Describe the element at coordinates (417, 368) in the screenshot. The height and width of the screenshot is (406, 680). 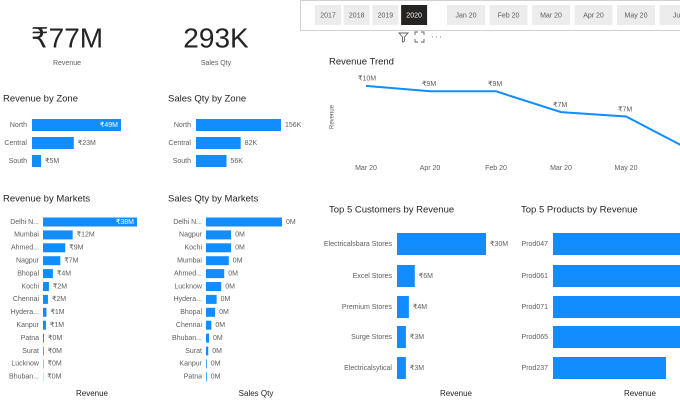
I see `data-label: ₹3M` at that location.